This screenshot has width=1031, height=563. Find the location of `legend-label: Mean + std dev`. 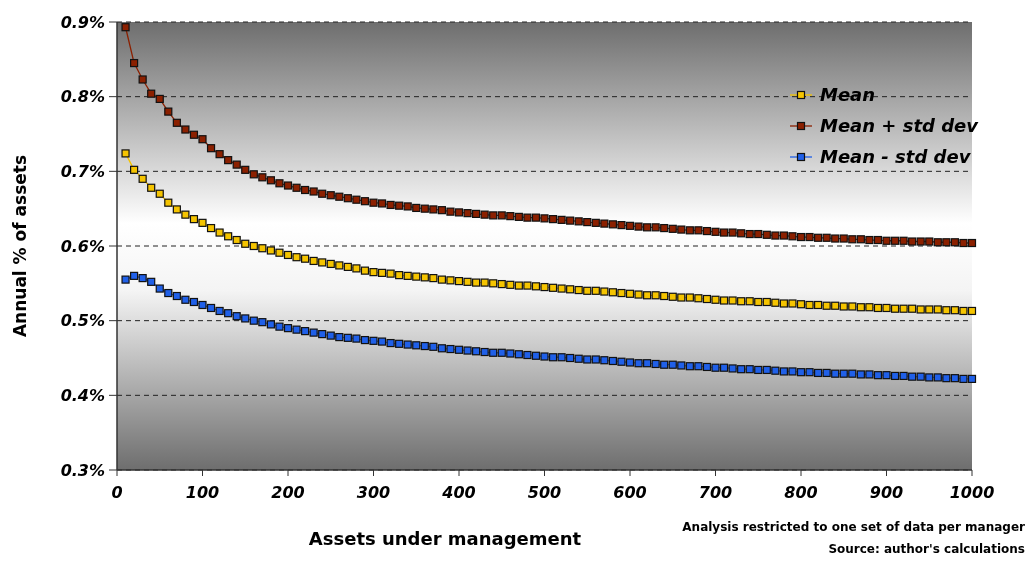

legend-label: Mean + std dev is located at coordinates (900, 126).